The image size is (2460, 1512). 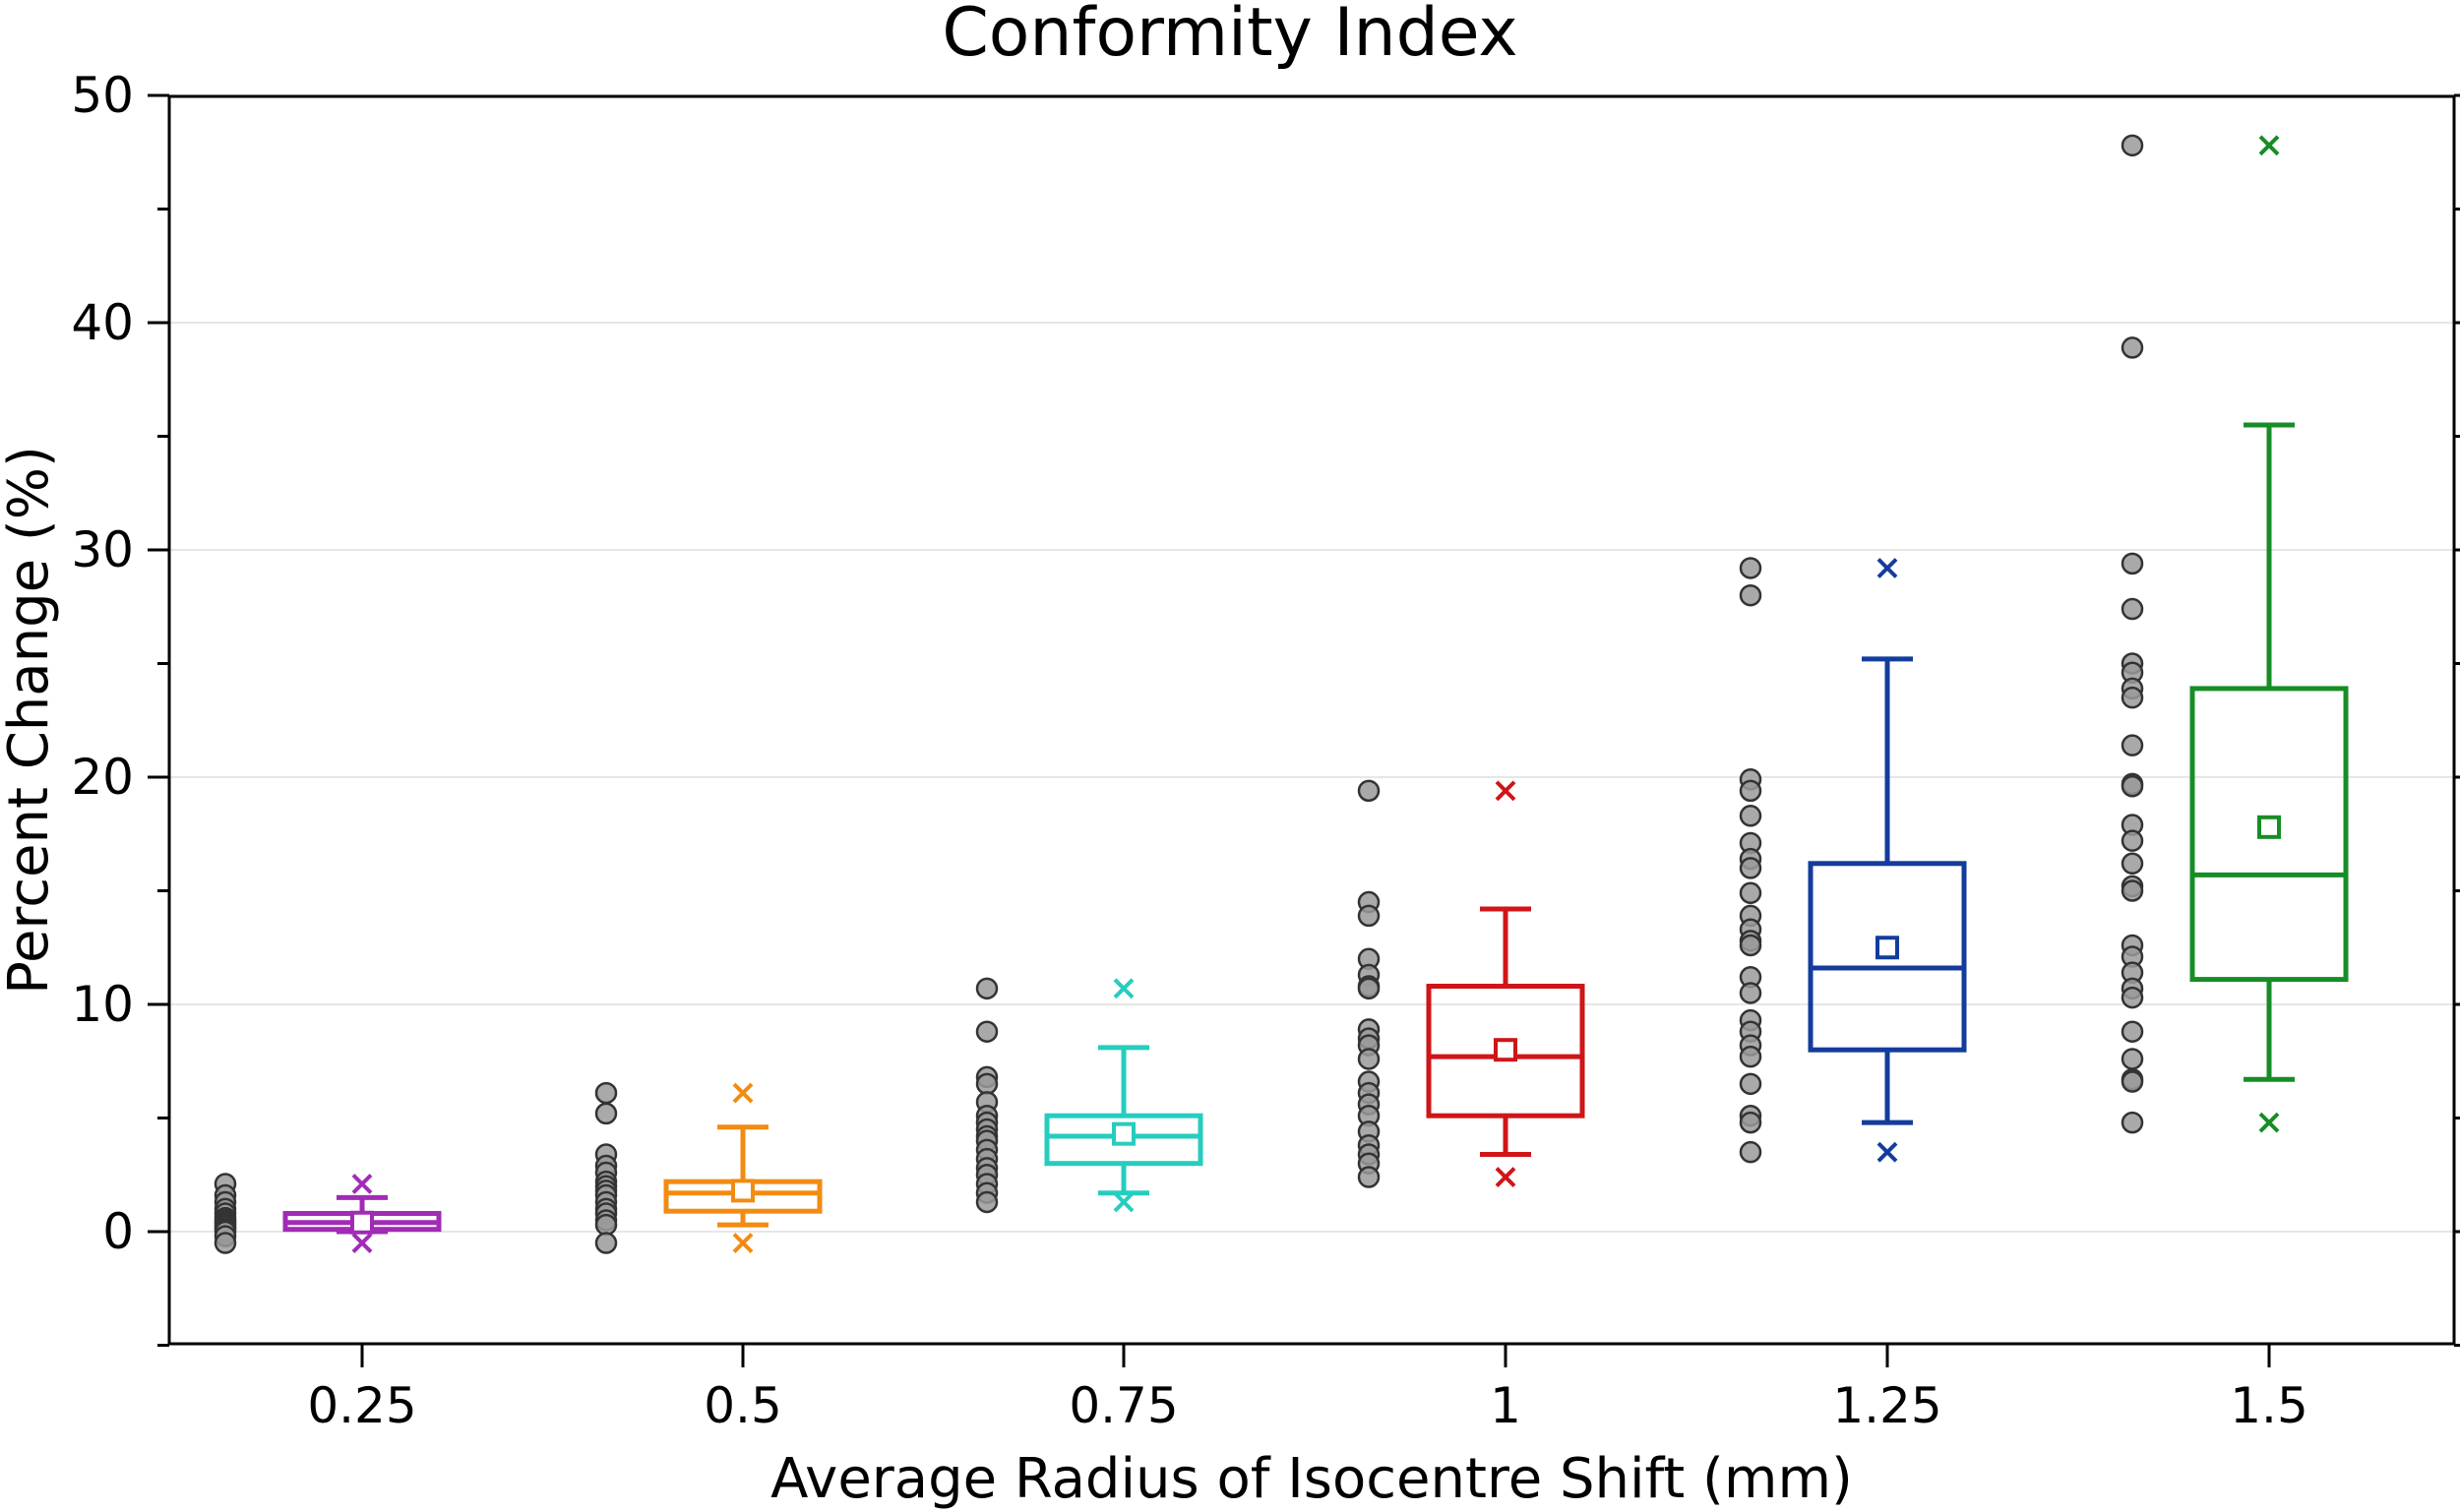 I want to click on y-axis-label: Percent Change (%), so click(x=31, y=720).